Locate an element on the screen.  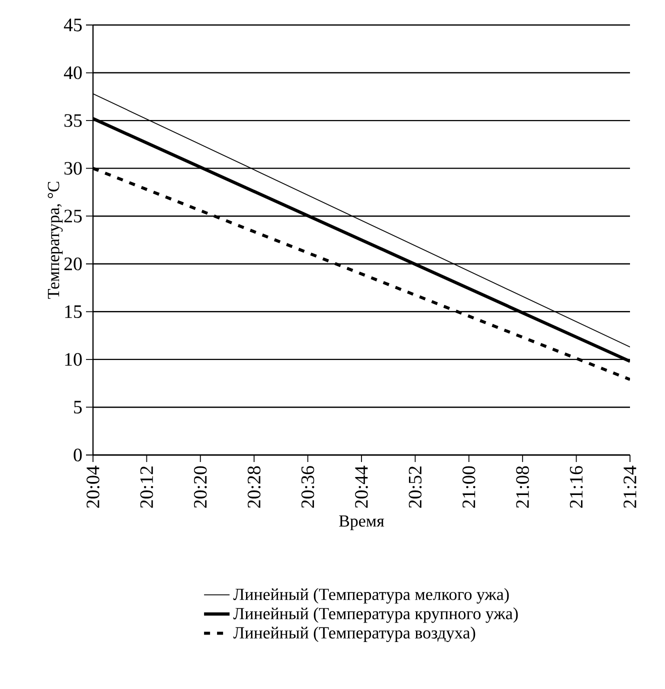
x-tick-label: 20:52 is located at coordinates (415, 487).